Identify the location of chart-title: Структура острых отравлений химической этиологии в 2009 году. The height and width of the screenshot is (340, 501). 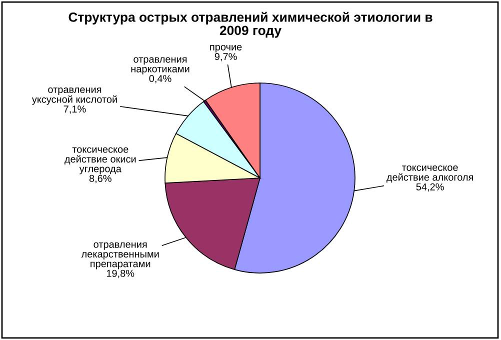
(250, 25).